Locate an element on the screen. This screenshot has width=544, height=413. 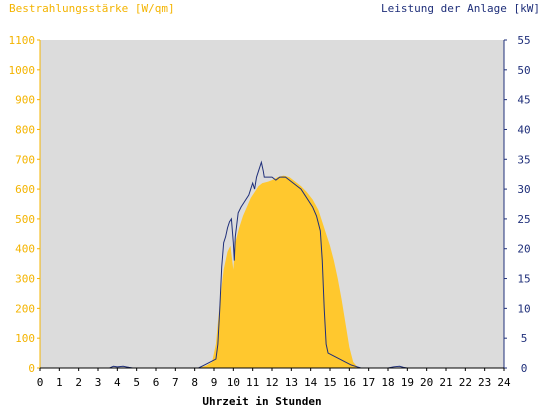
right-tick-label: 35 is located at coordinates (523, 159).